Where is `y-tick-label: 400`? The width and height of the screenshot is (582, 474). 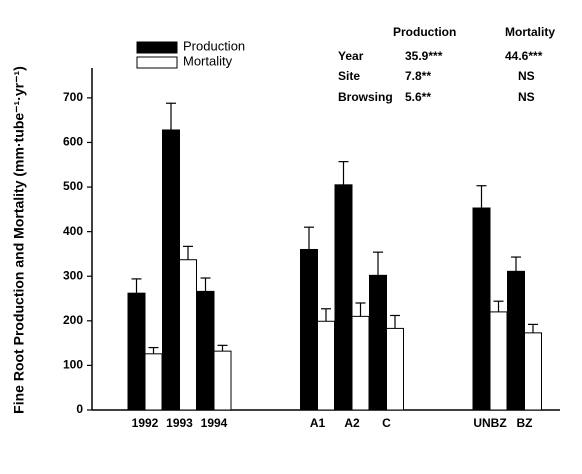
y-tick-label: 400 is located at coordinates (73, 231).